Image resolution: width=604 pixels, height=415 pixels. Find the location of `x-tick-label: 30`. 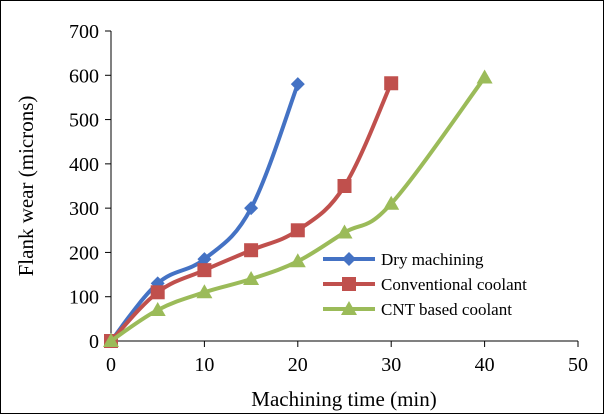

x-tick-label: 30 is located at coordinates (391, 365).